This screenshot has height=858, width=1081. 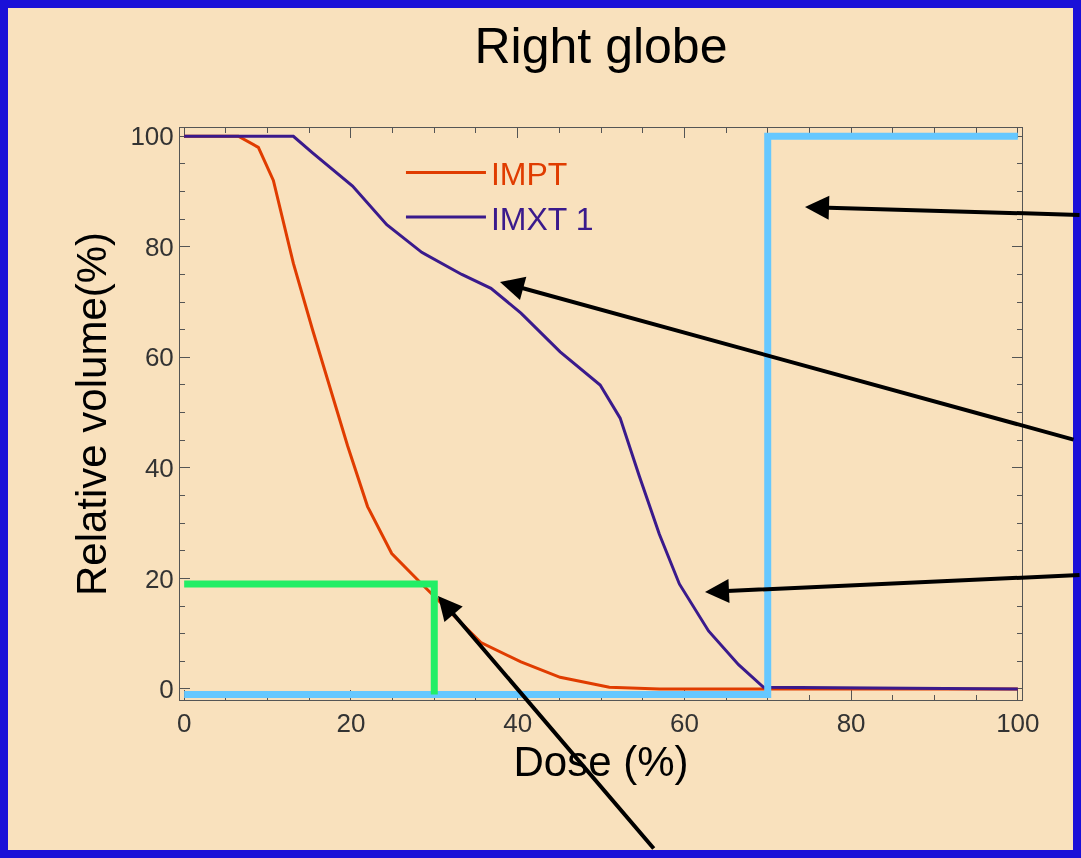 I want to click on y-tick-label: 100, so click(x=152, y=136).